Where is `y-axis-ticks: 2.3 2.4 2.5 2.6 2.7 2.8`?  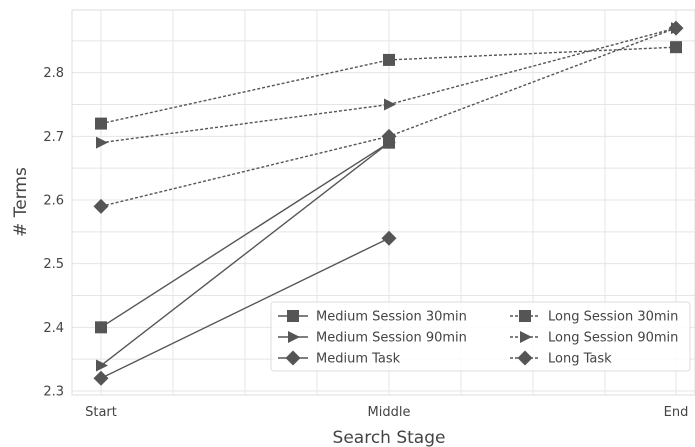 y-axis-ticks: 2.3 2.4 2.5 2.6 2.7 2.8 is located at coordinates (53, 232).